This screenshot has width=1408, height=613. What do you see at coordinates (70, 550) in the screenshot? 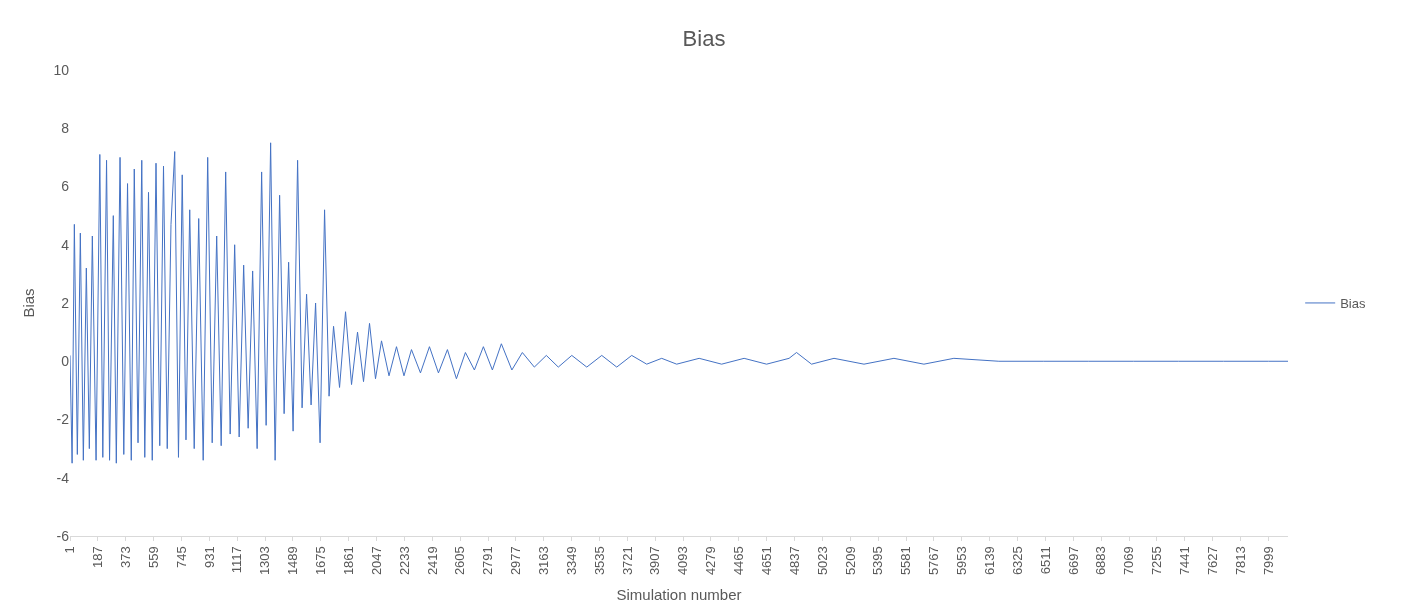
I see `x-tick-label: 1` at bounding box center [70, 550].